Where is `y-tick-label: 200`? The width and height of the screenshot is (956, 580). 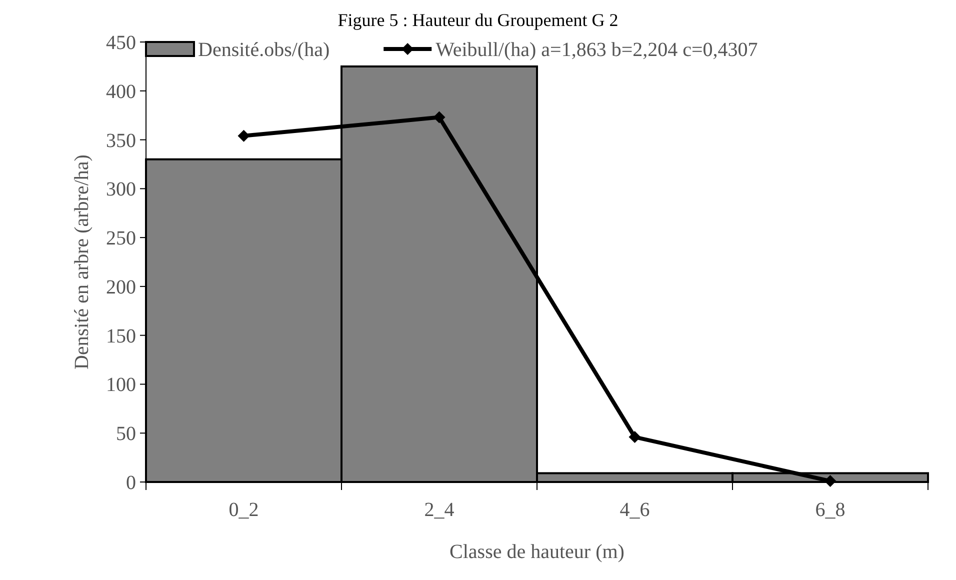 y-tick-label: 200 is located at coordinates (121, 287).